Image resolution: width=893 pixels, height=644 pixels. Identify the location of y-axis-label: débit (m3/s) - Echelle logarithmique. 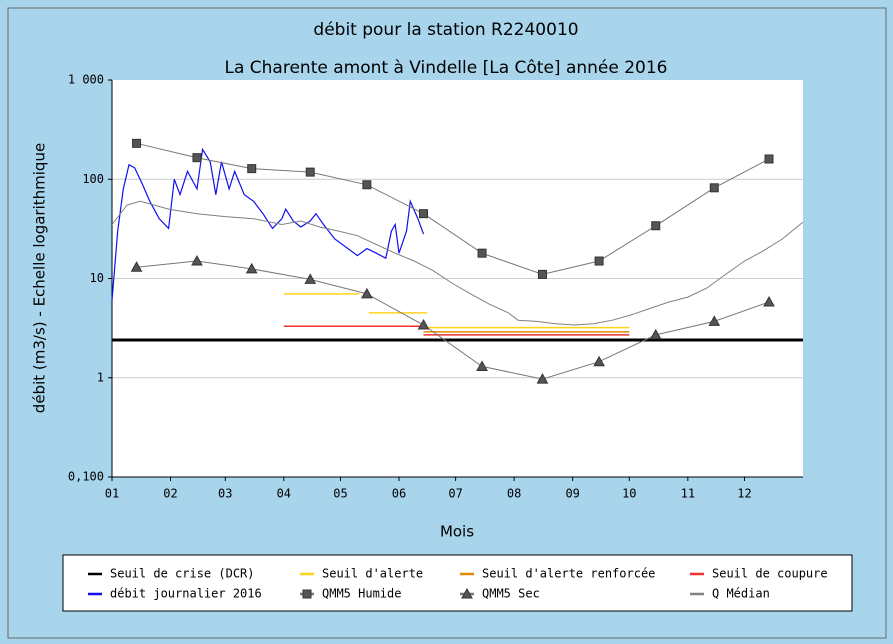
(40, 278).